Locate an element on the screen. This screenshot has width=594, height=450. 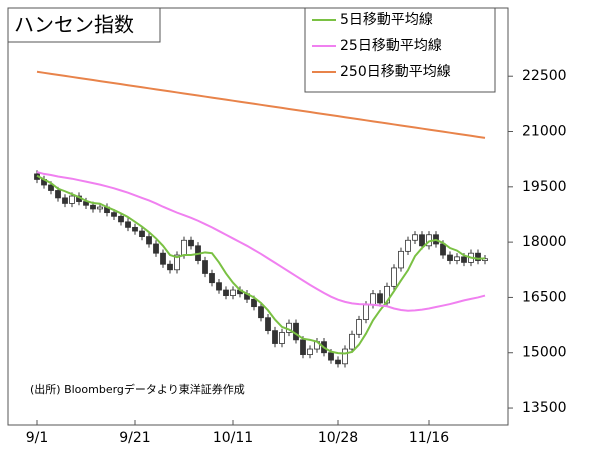
legend-label: 25日移動平均線 is located at coordinates (391, 46).